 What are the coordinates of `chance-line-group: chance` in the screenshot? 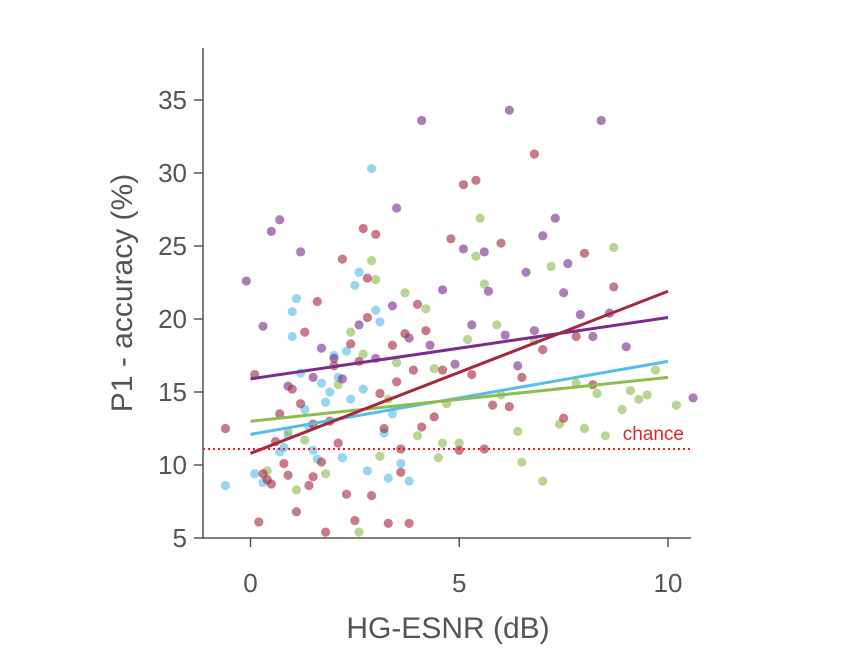 It's located at (447, 437).